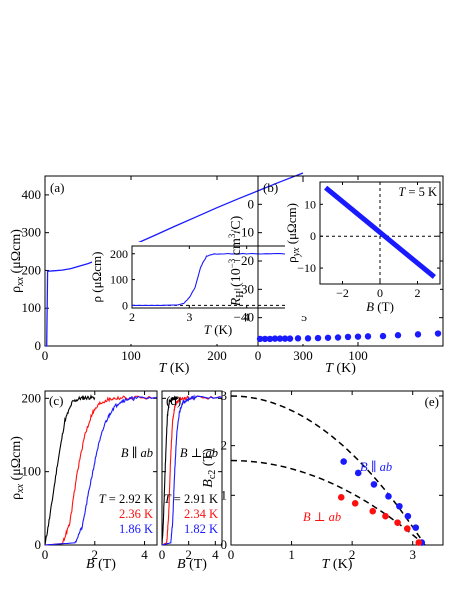  What do you see at coordinates (209, 468) in the screenshot?
I see `panel-e-ylabel: Bc2 (T)` at bounding box center [209, 468].